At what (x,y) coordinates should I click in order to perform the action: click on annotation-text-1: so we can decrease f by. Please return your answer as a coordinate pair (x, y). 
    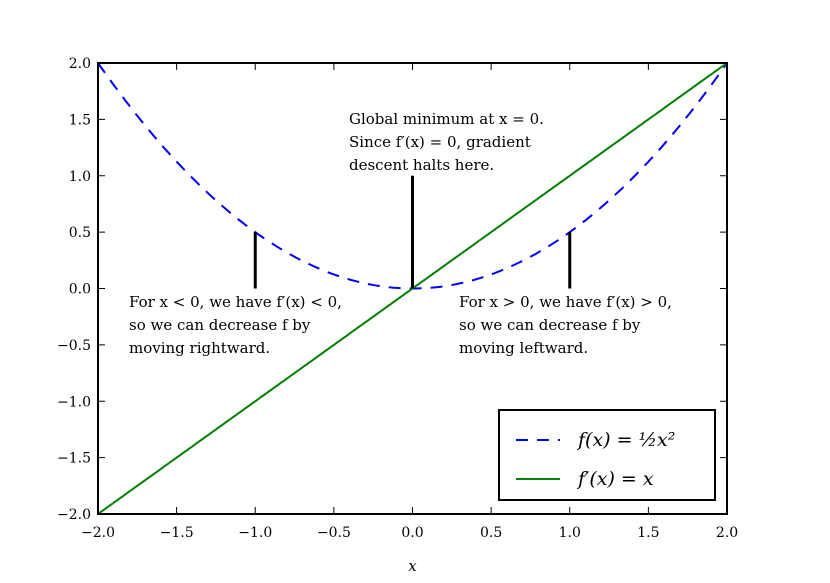
    Looking at the image, I should click on (220, 325).